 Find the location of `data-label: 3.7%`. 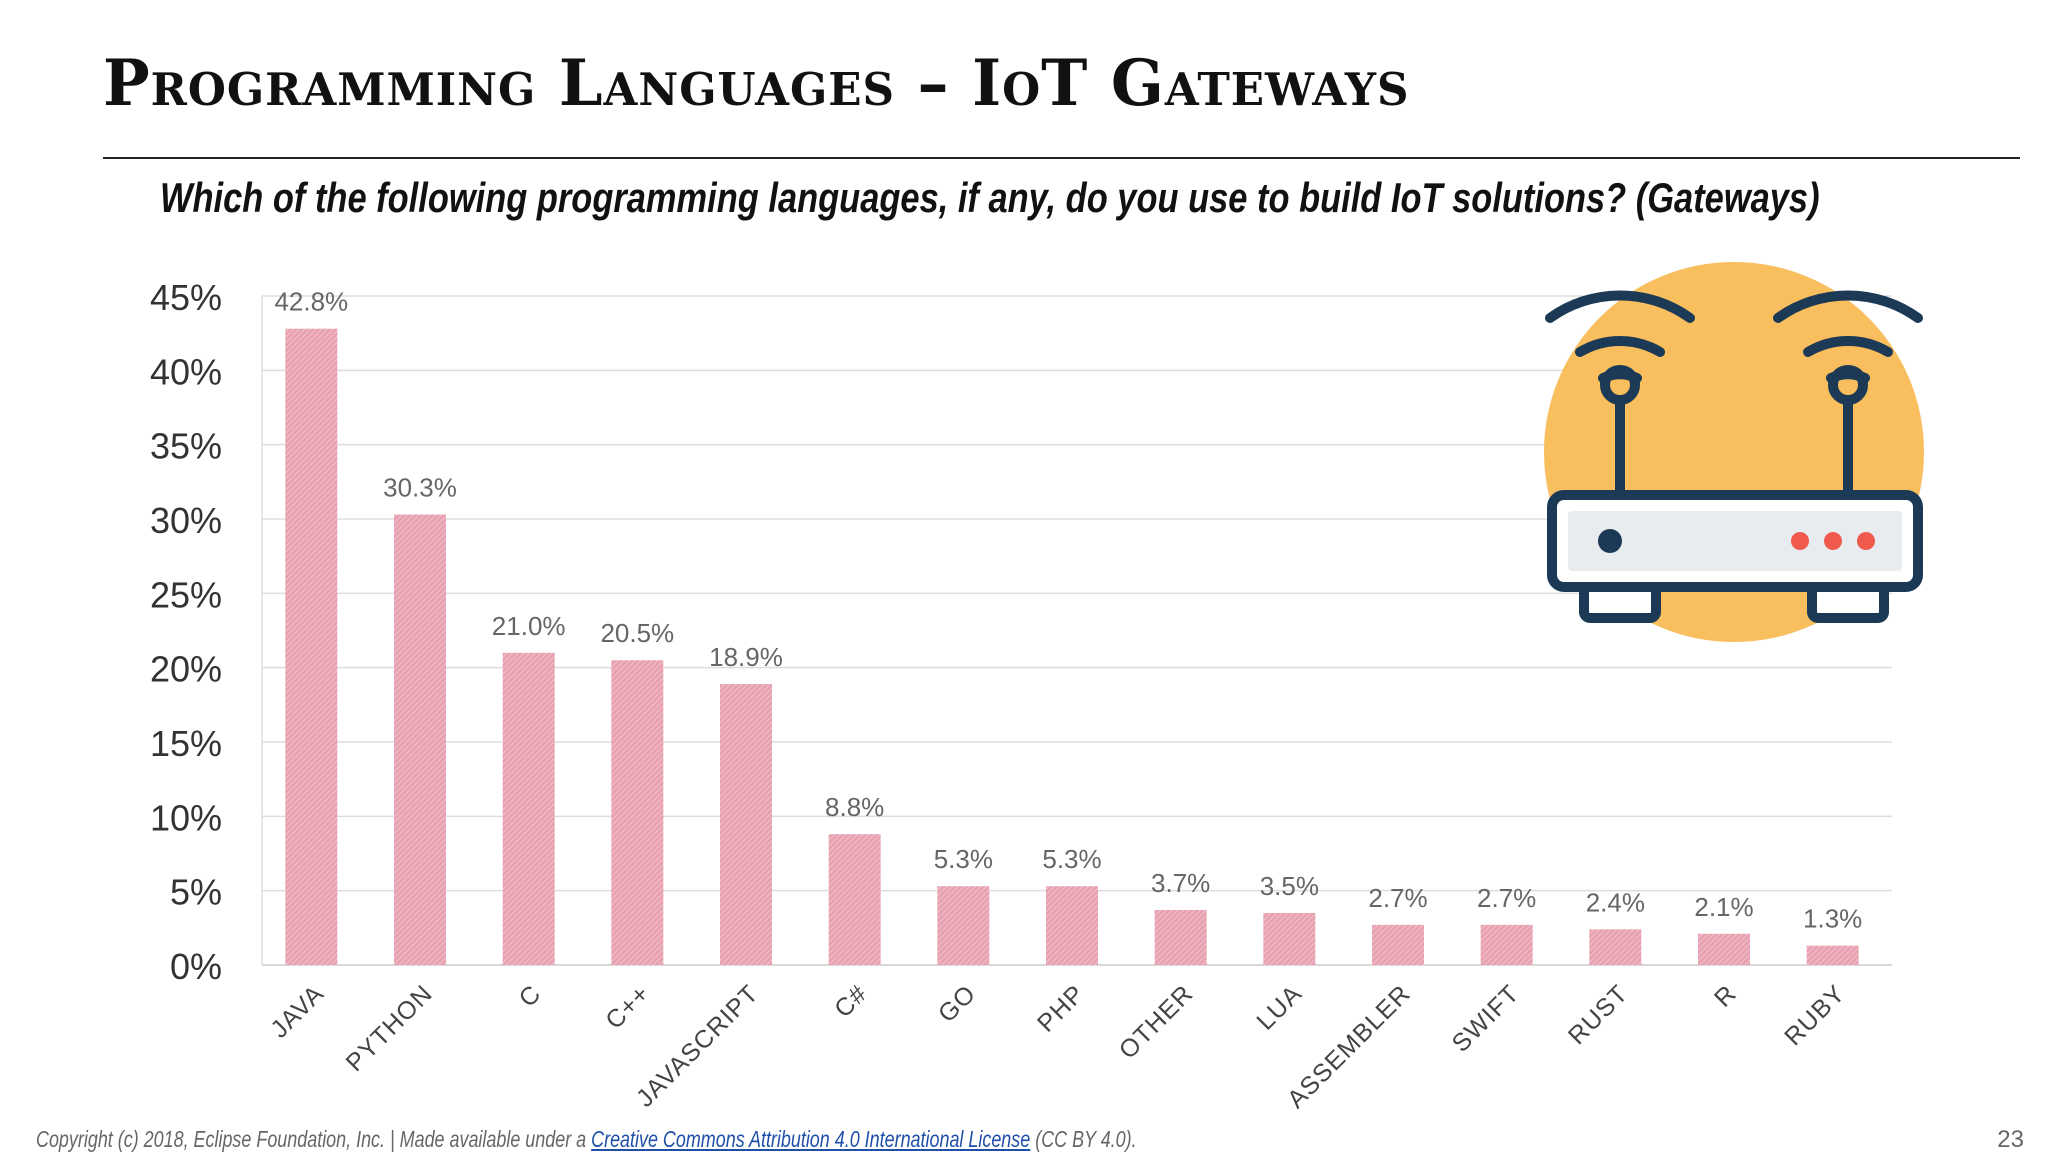

data-label: 3.7% is located at coordinates (1180, 883).